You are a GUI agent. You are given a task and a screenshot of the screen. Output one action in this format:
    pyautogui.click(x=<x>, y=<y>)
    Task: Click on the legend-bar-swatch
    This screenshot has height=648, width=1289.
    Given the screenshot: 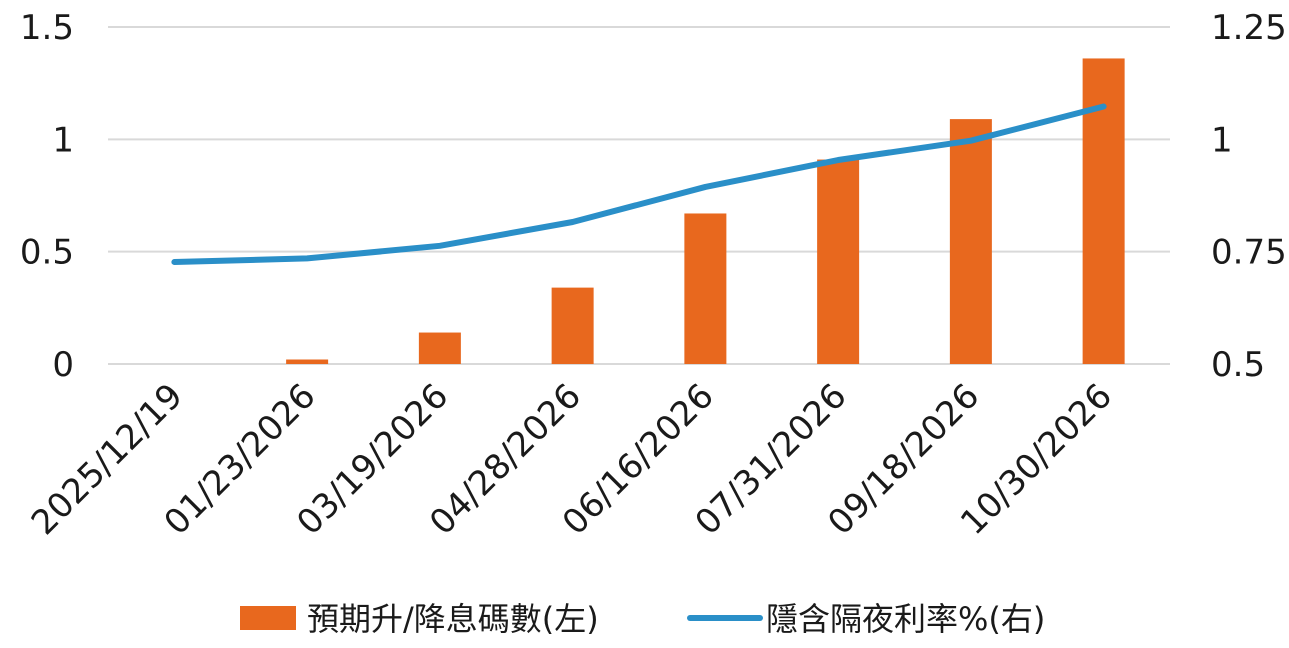 What is the action you would take?
    pyautogui.click(x=268, y=618)
    